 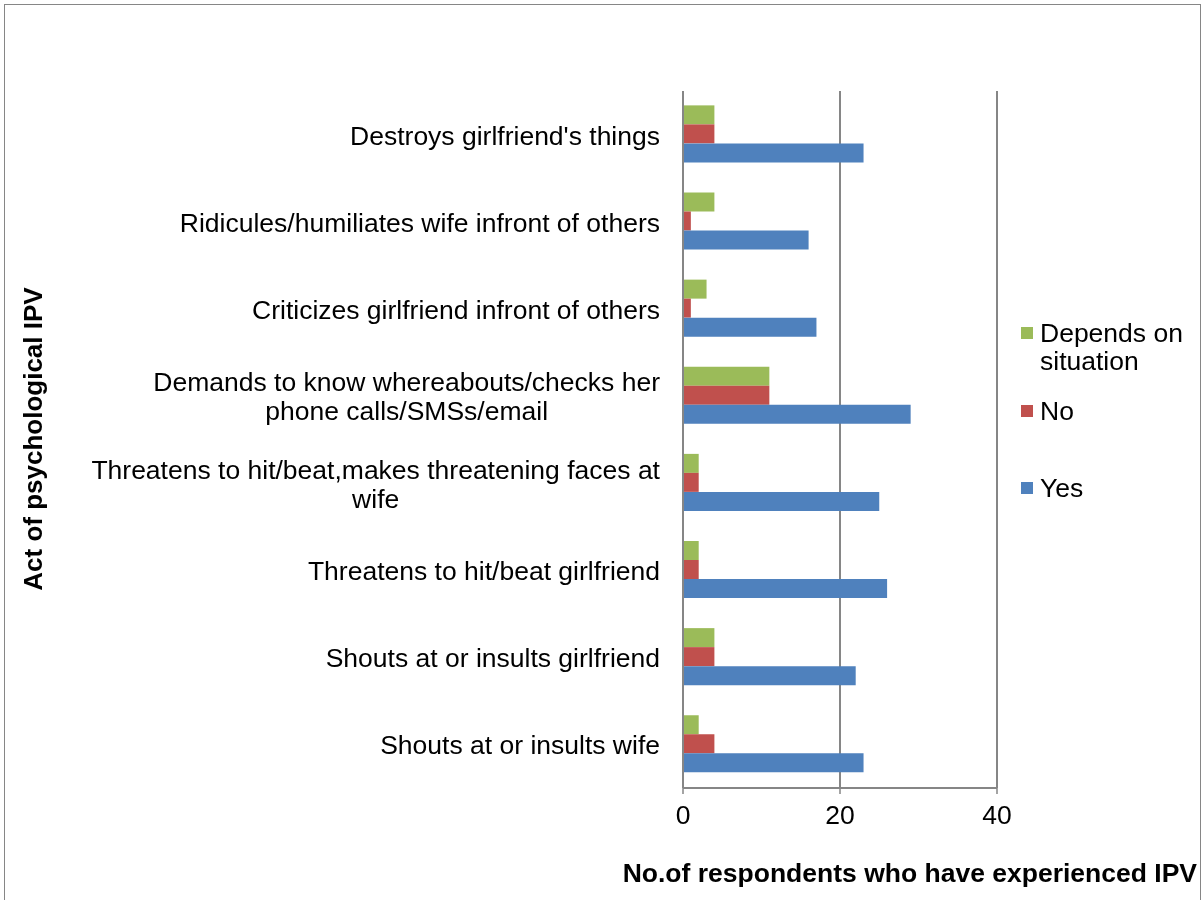 I want to click on legend-label: Depends on situation, so click(x=1112, y=347).